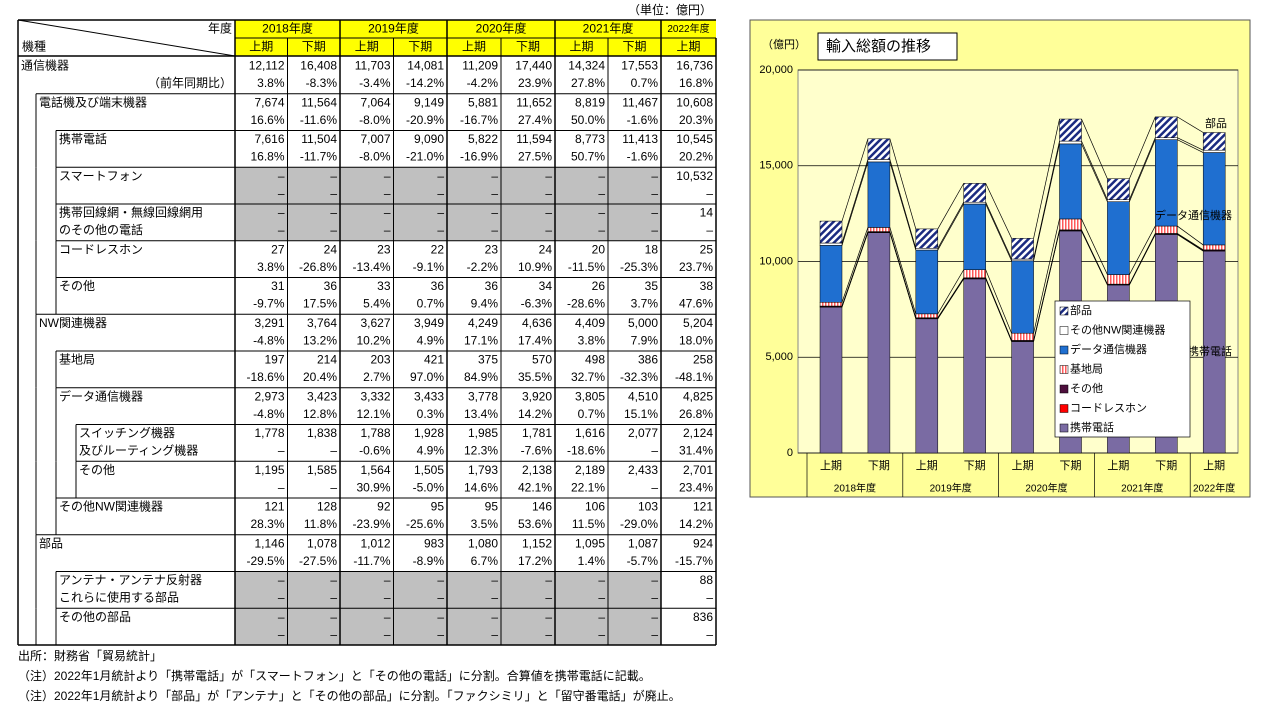 Image resolution: width=1261 pixels, height=726 pixels. I want to click on year-cell, so click(688, 29).